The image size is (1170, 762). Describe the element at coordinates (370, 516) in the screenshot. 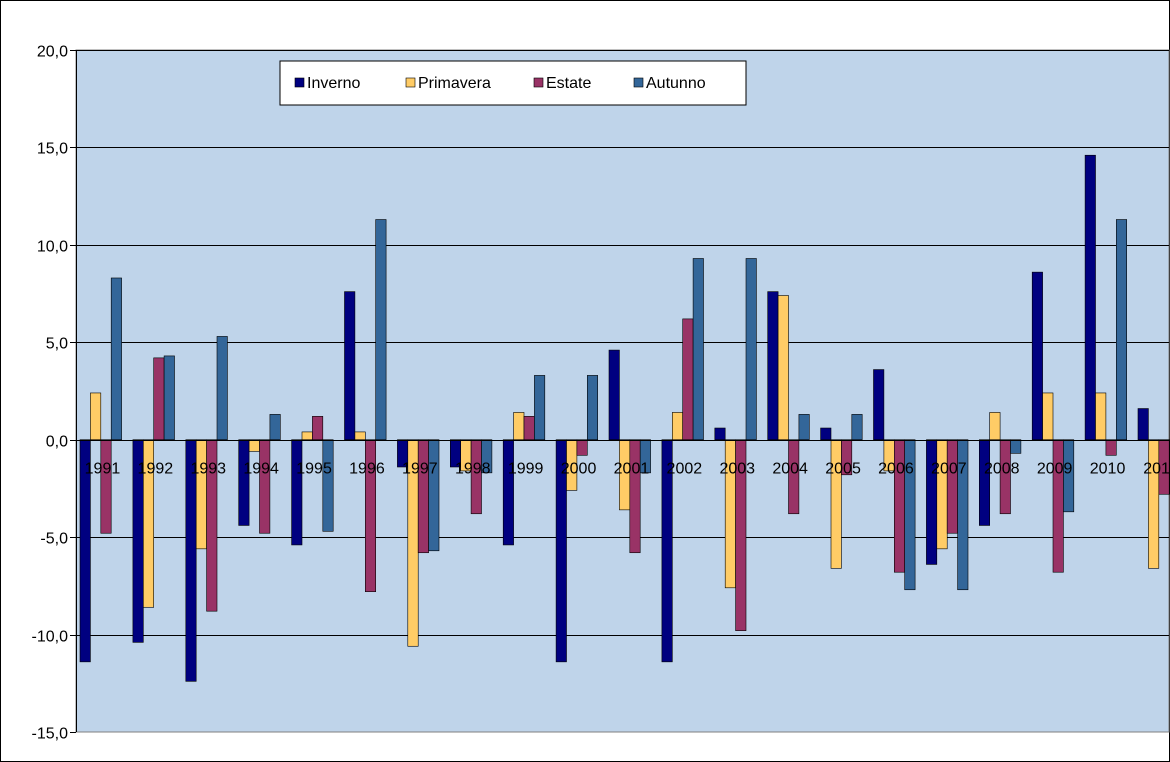

I see `bar-estate-1996` at that location.